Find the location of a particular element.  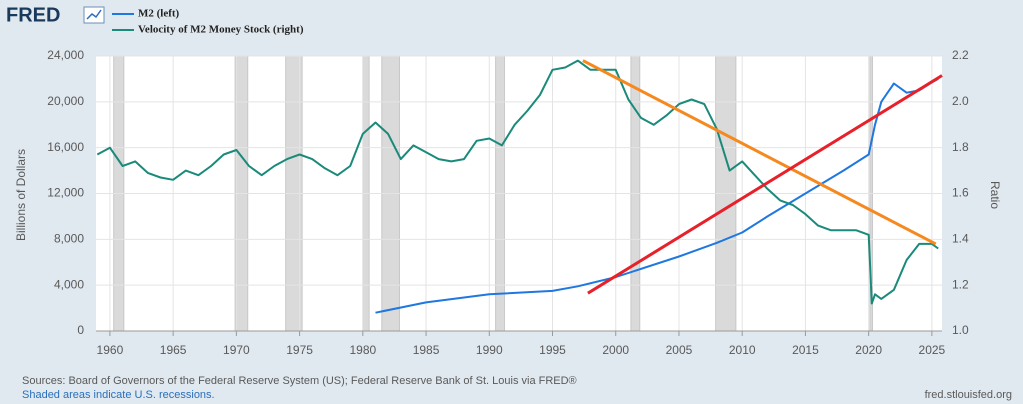

recession-note: Shaded areas indicate U.S. recessions. is located at coordinates (118, 395).